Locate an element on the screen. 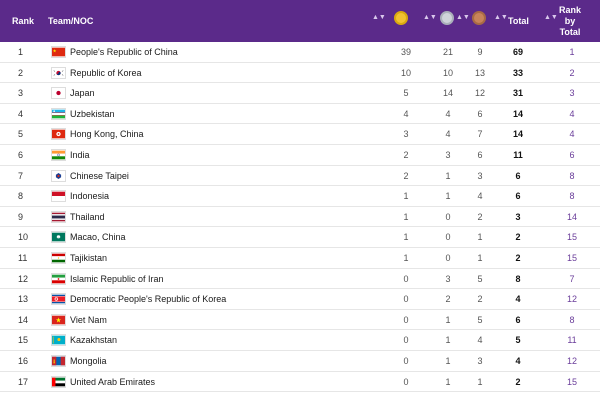 The width and height of the screenshot is (600, 400). team-name-link: Democratic People's Republic of Korea is located at coordinates (148, 299).